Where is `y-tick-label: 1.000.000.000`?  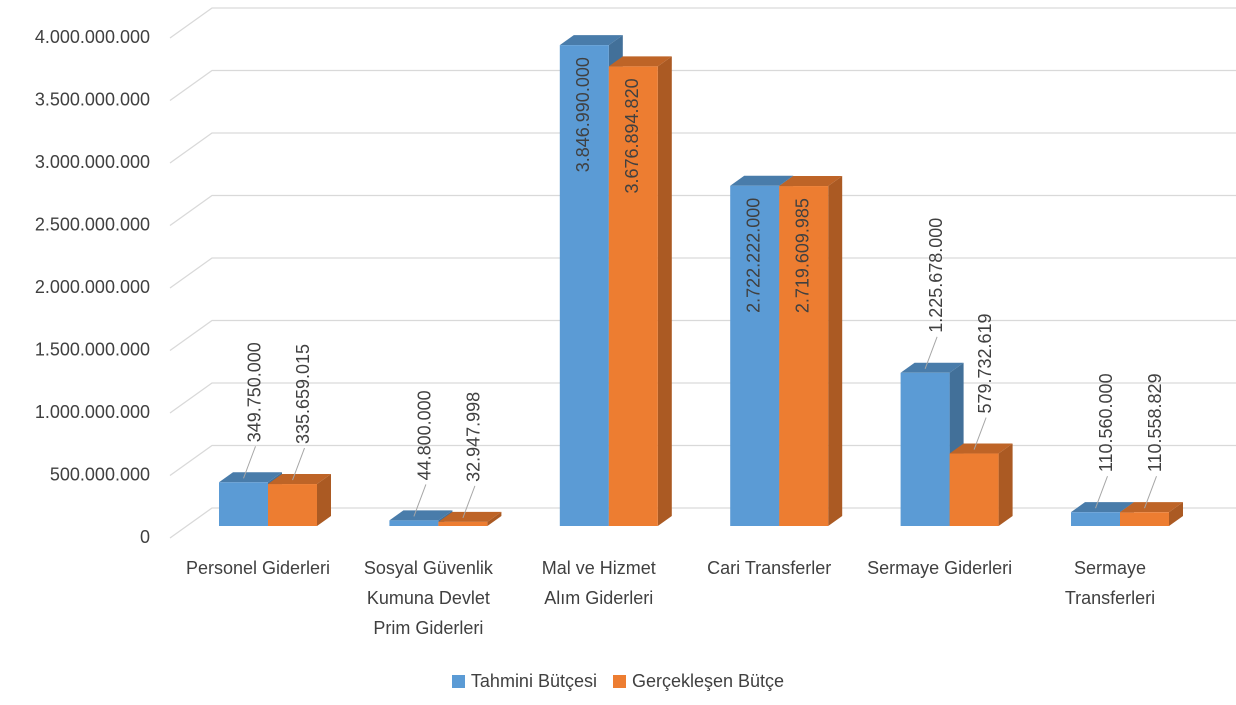
y-tick-label: 1.000.000.000 is located at coordinates (92, 412).